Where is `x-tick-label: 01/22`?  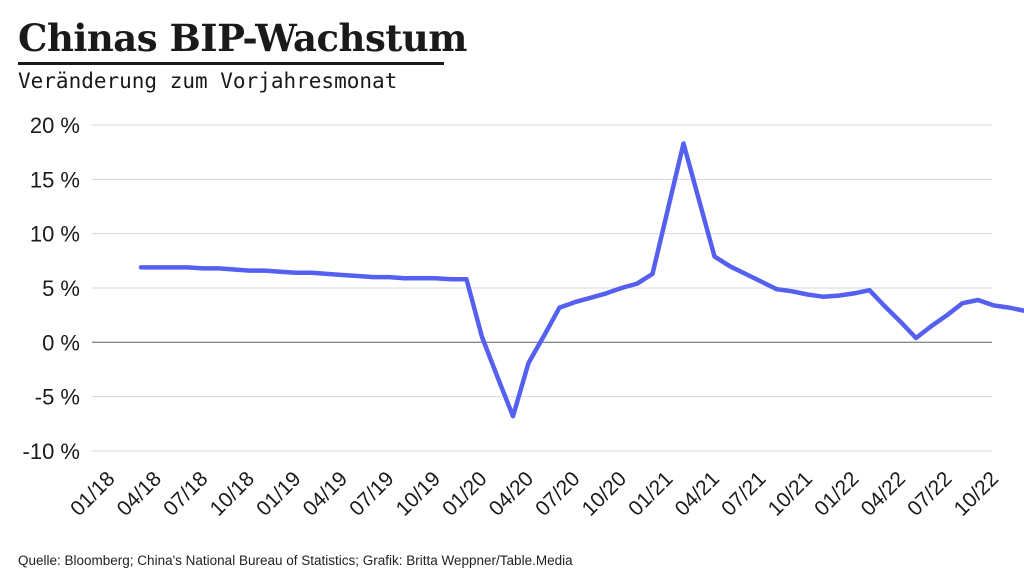
x-tick-label: 01/22 is located at coordinates (836, 493).